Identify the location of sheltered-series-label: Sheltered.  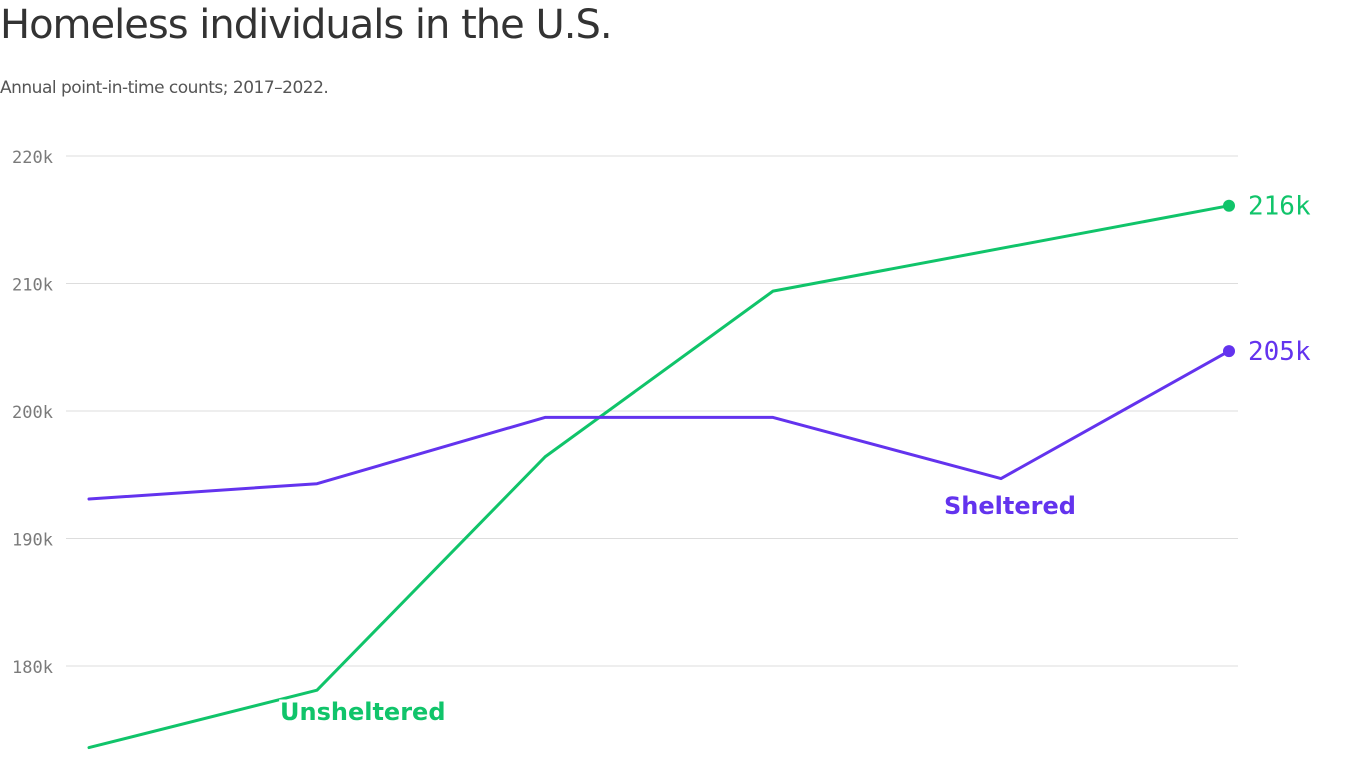
(1010, 506).